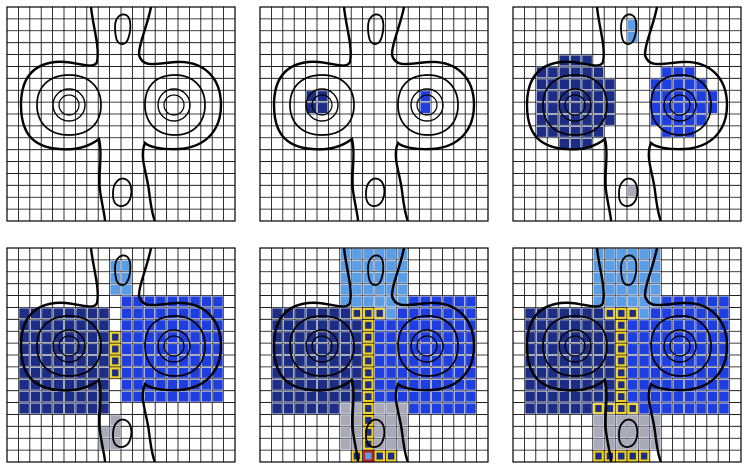 Image resolution: width=750 pixels, height=470 pixels. Describe the element at coordinates (375, 192) in the screenshot. I see `contour-loop-bottom` at that location.